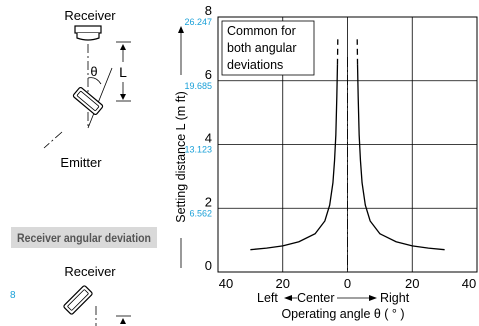 The width and height of the screenshot is (479, 326). Describe the element at coordinates (261, 31) in the screenshot. I see `annotation-line-1: Common for` at that location.